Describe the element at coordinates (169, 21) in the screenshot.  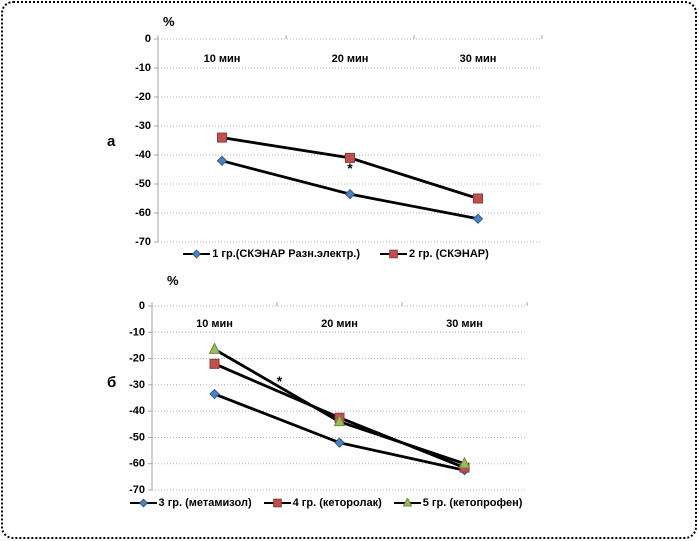
I see `chart-a-unit-label: %` at that location.